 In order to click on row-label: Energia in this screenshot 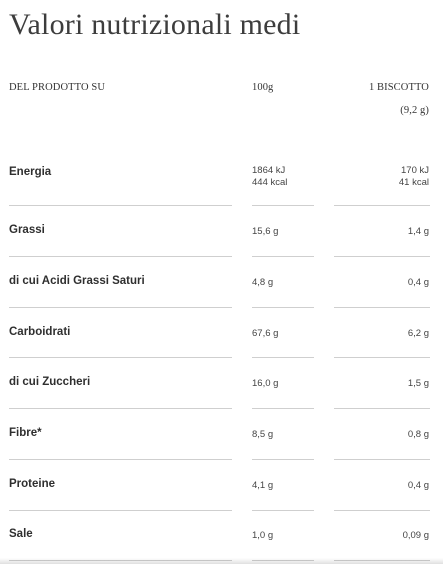, I will do `click(30, 172)`.